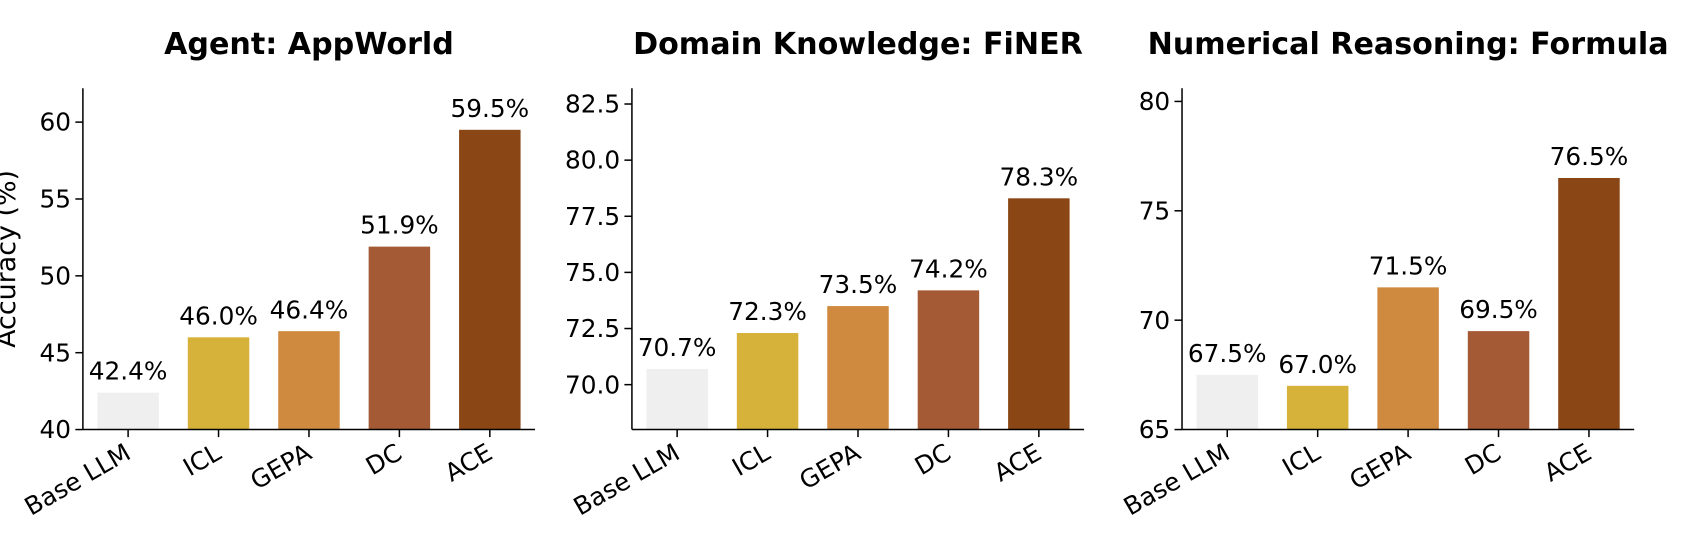  What do you see at coordinates (128, 371) in the screenshot?
I see `value-label: 42.4%` at bounding box center [128, 371].